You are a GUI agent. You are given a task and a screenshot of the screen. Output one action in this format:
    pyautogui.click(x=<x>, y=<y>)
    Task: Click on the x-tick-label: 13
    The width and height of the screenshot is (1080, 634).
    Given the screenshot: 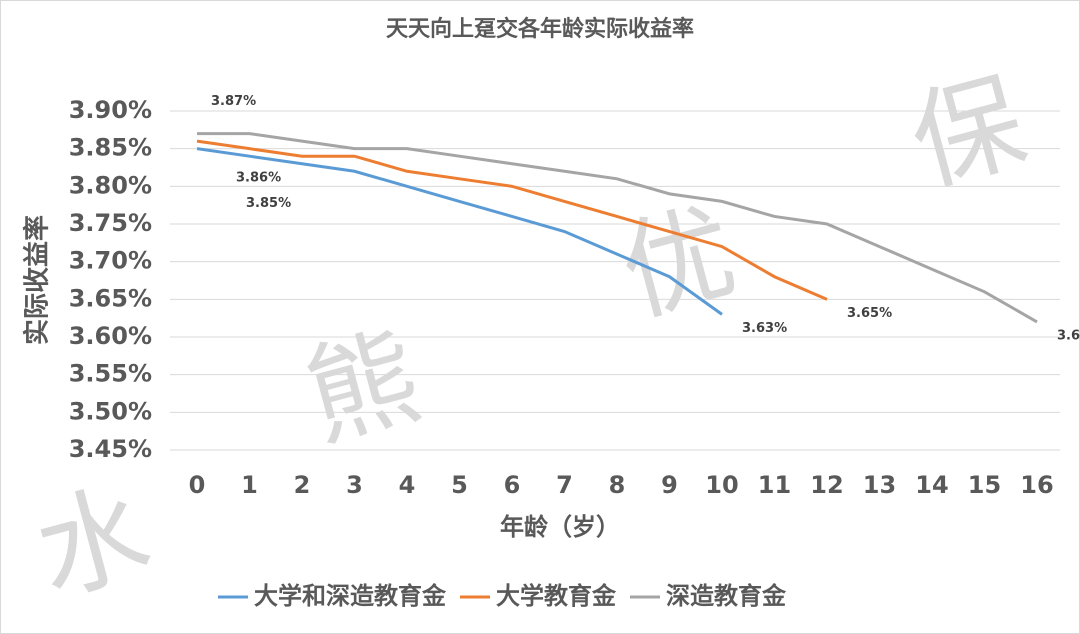 What is the action you would take?
    pyautogui.click(x=879, y=485)
    